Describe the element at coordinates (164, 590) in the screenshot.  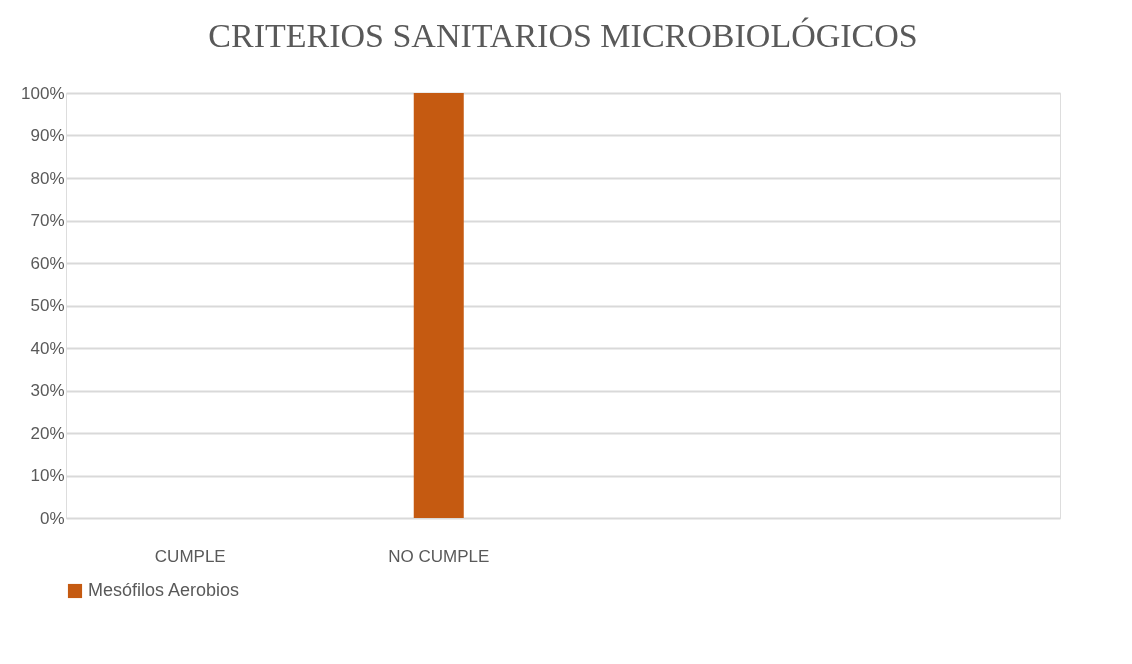
I see `legend-label: Mesófilos Aerobios` at that location.